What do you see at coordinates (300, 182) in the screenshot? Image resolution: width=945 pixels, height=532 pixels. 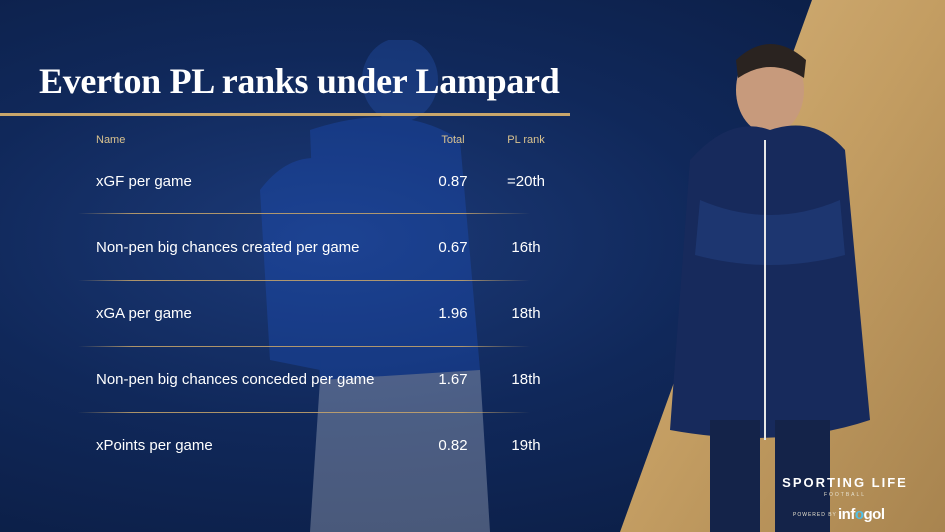 I see `table-row: xGF per game 0.87 =20th` at bounding box center [300, 182].